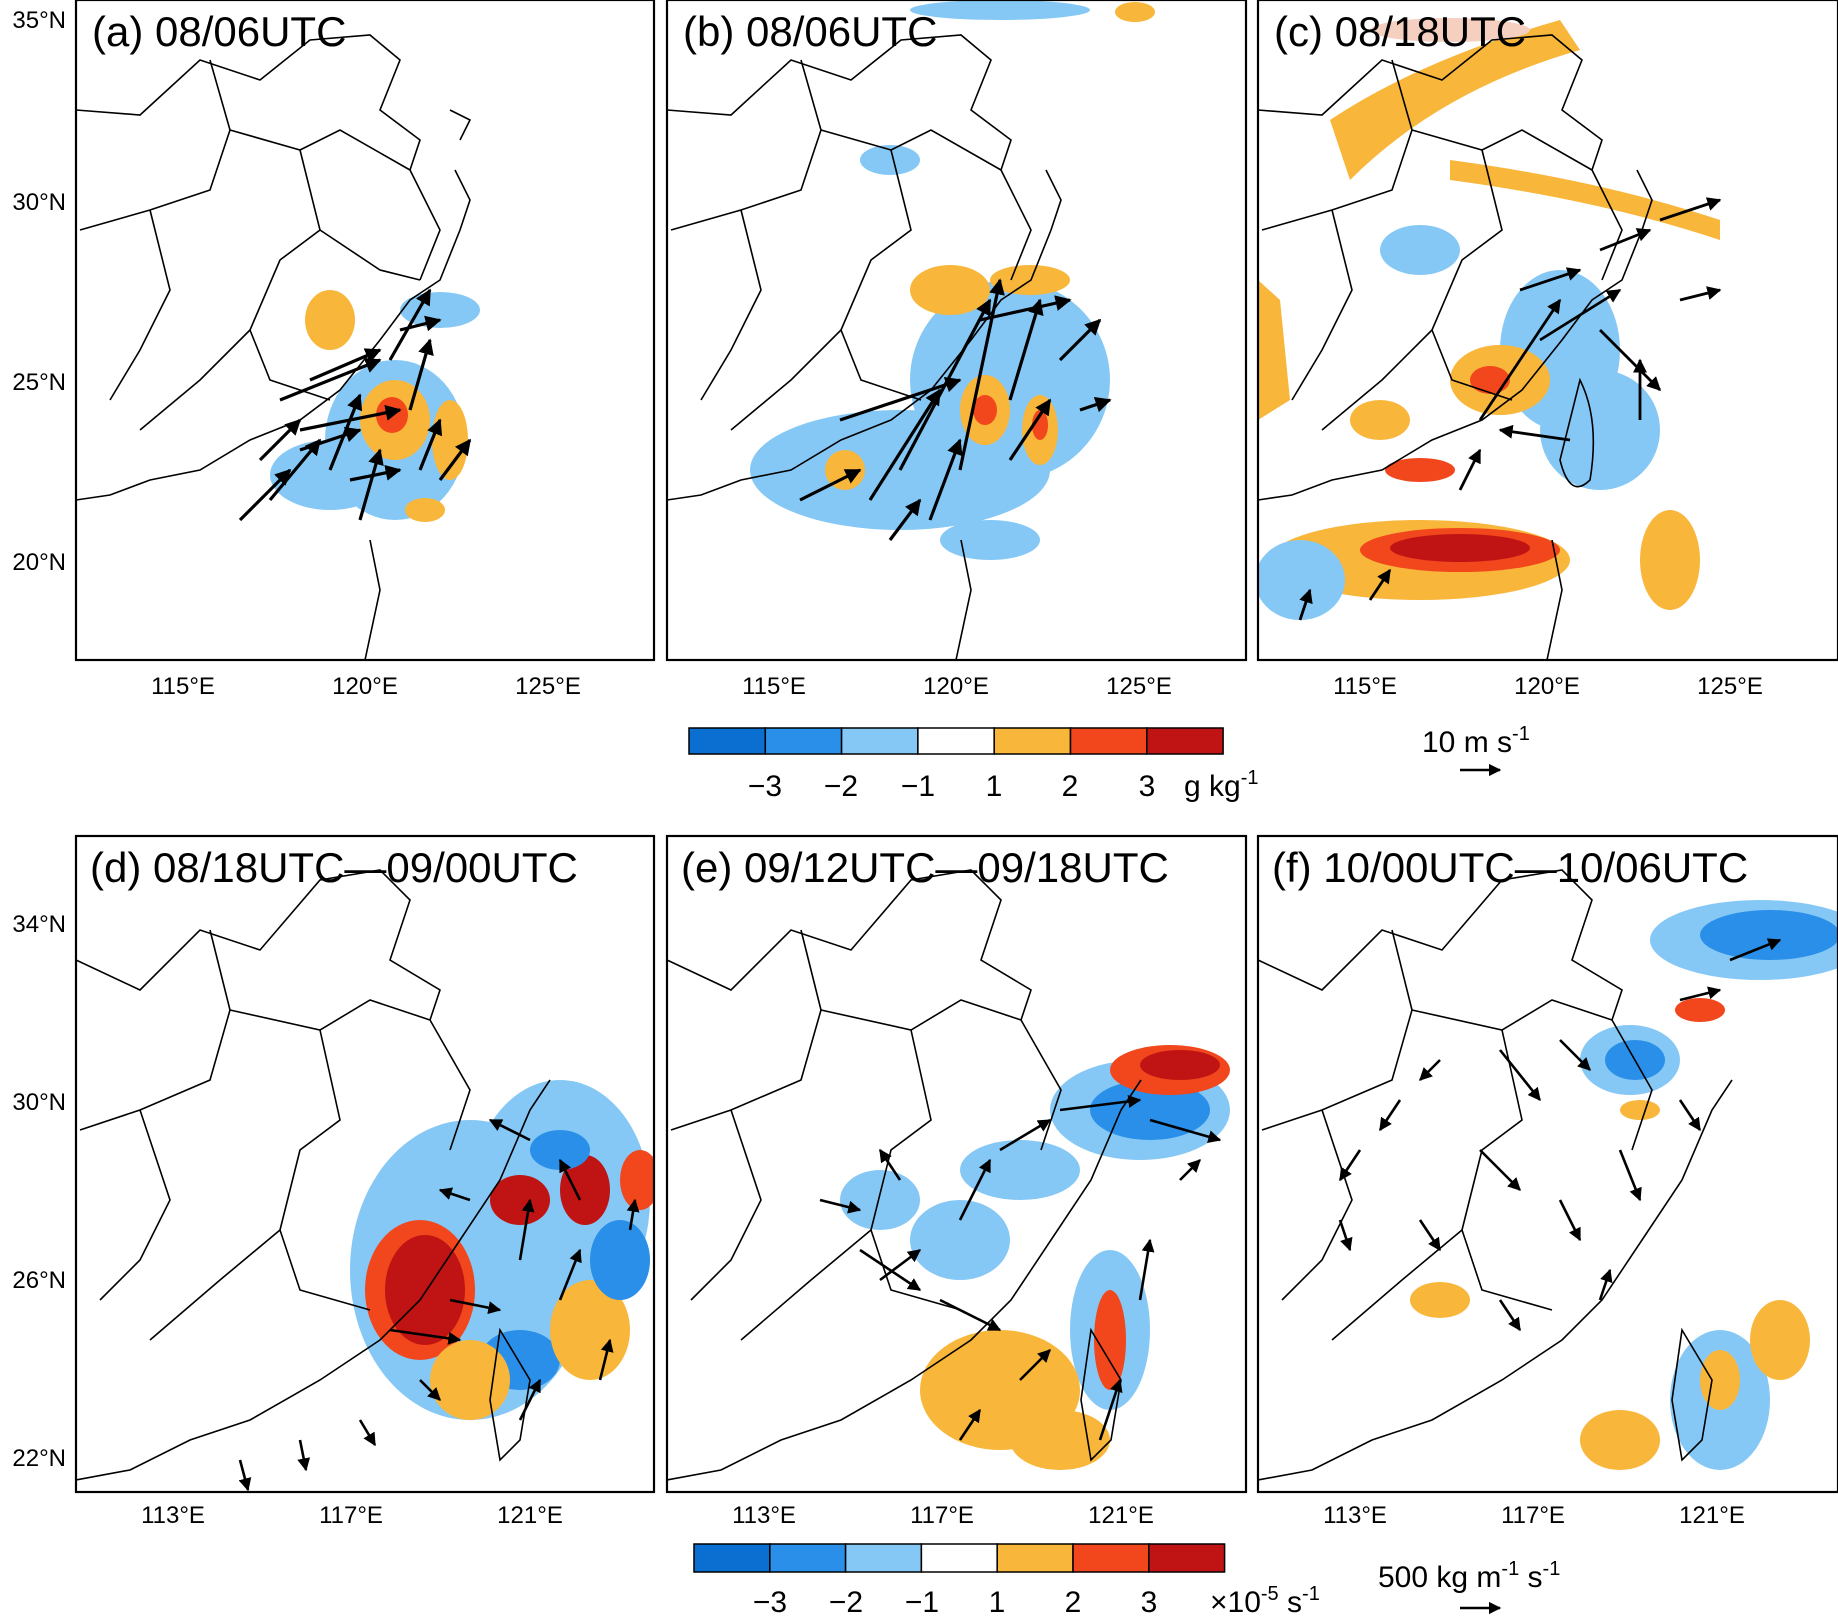  I want to click on shading-c, so click(1489, 319).